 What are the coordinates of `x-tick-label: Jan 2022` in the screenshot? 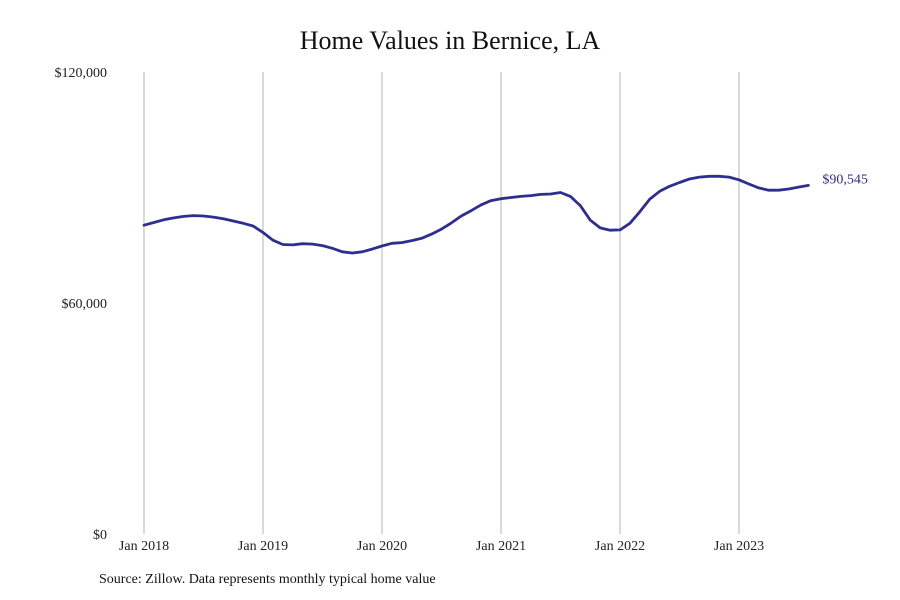 It's located at (620, 546).